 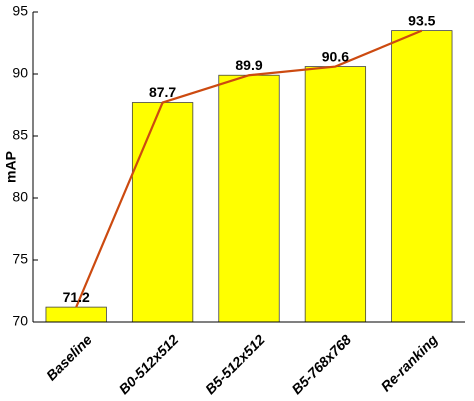 What do you see at coordinates (76, 297) in the screenshot?
I see `data-label: 71.2` at bounding box center [76, 297].